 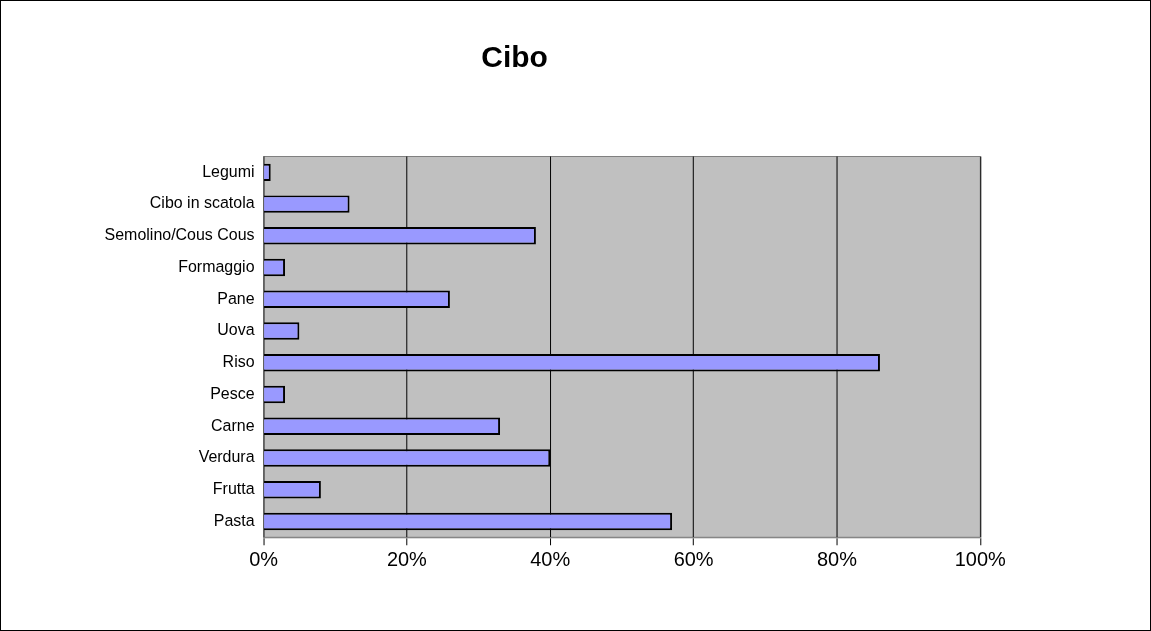 What do you see at coordinates (238, 362) in the screenshot?
I see `y-tick-label: Riso` at bounding box center [238, 362].